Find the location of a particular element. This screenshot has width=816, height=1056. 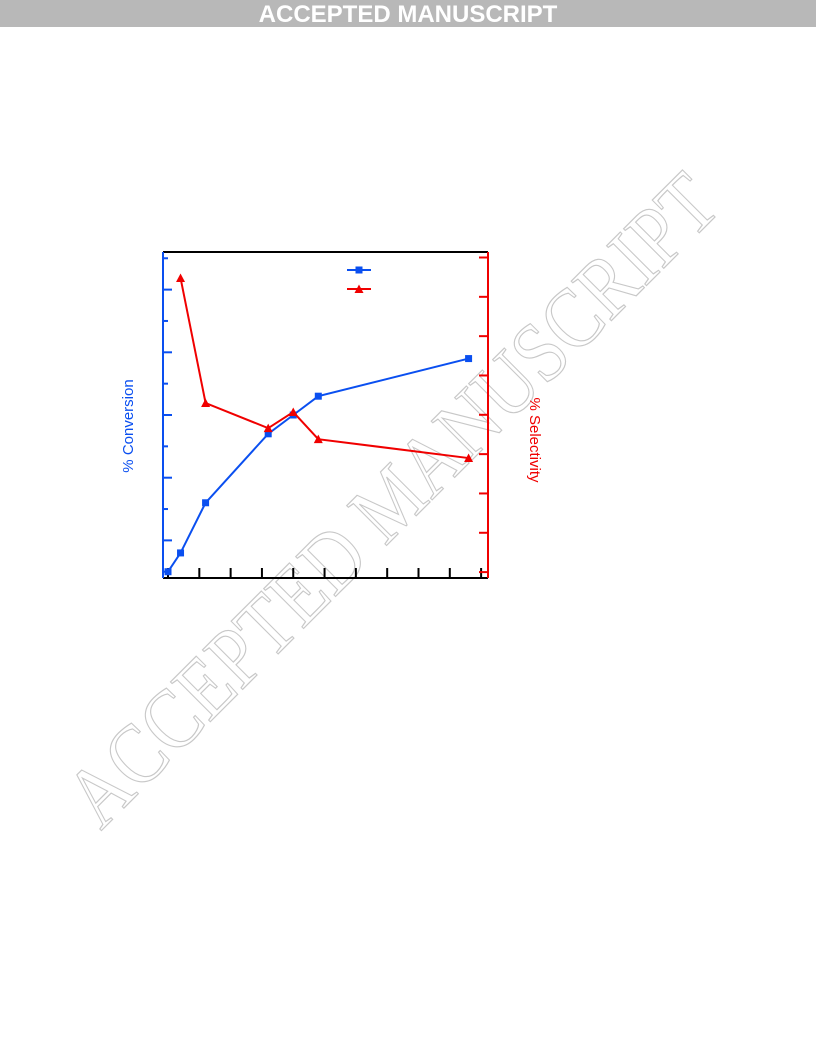

y-axis-label: % Conversion is located at coordinates (128, 425).